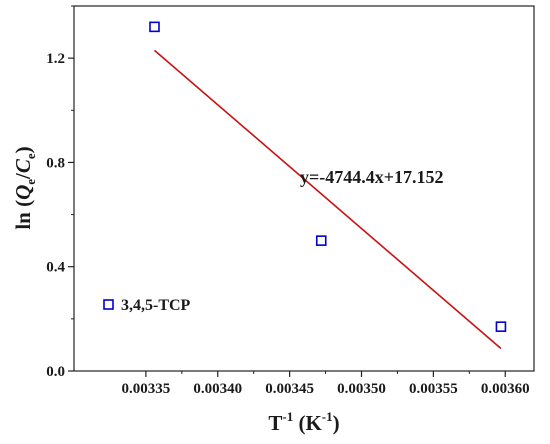  Describe the element at coordinates (30, 156) in the screenshot. I see `y-axis-title-c-sub: e` at that location.